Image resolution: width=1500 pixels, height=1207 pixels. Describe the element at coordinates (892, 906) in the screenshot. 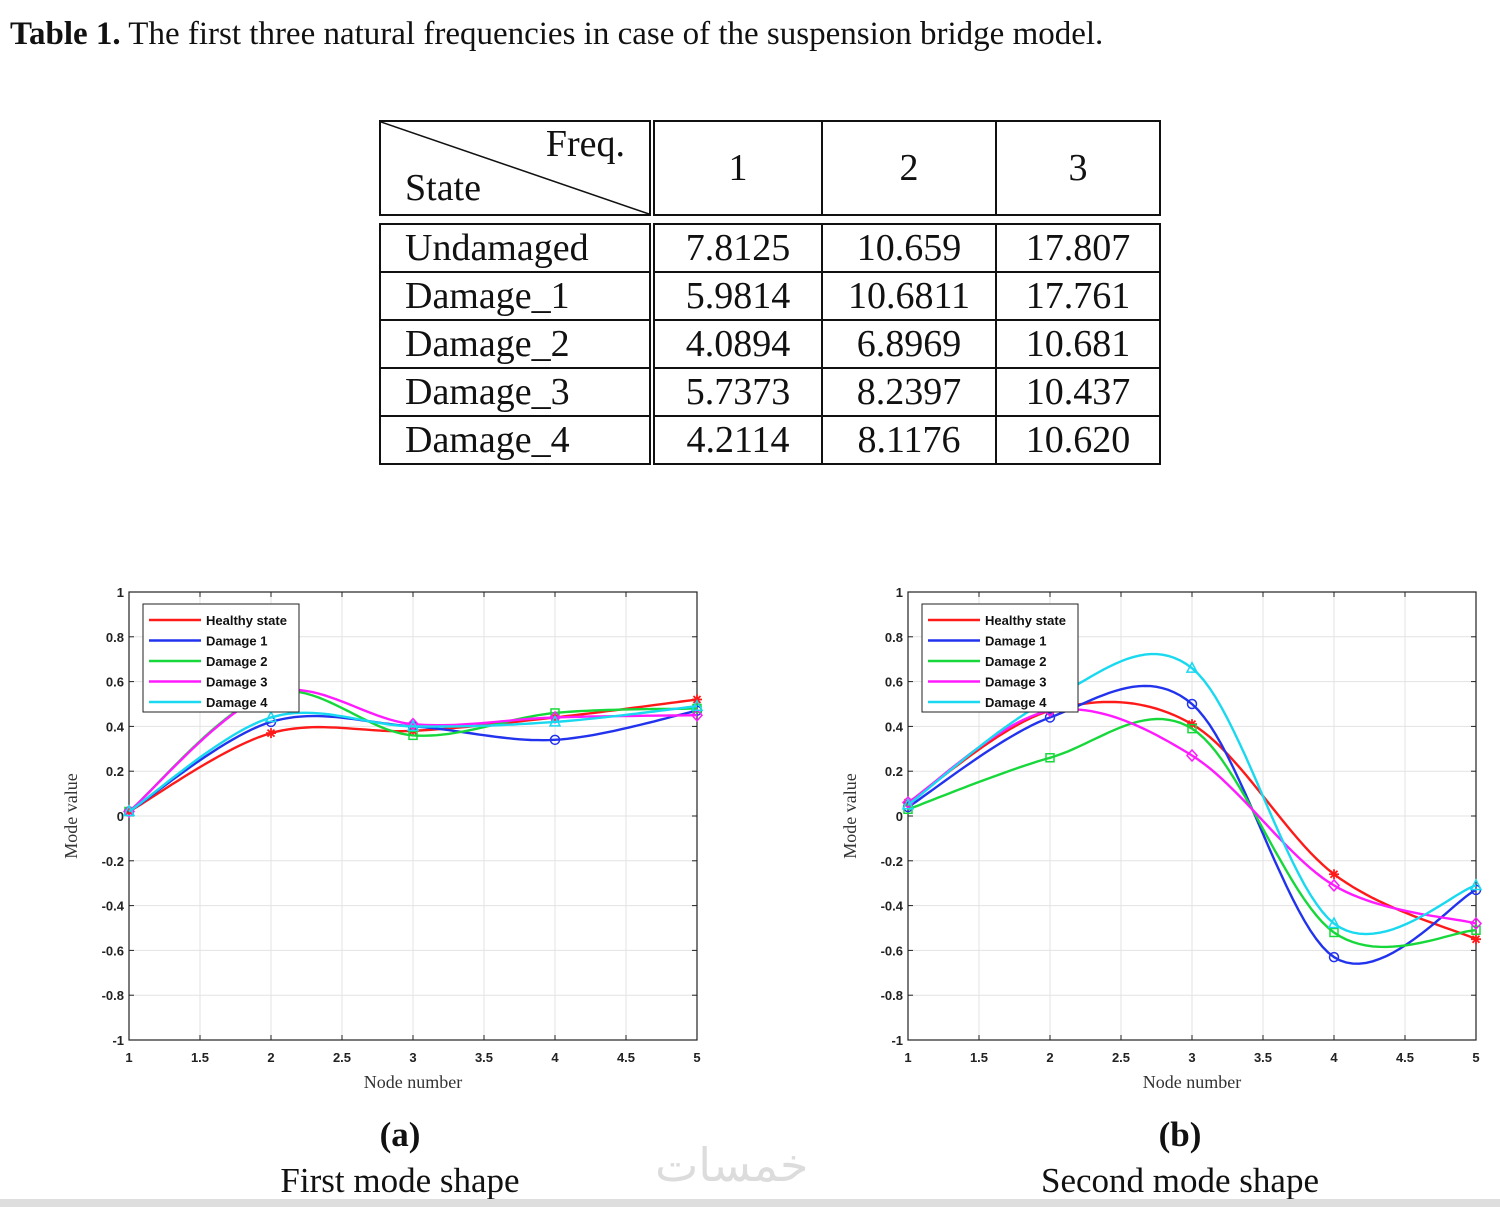

I see `y-tick-label: -0.4` at that location.